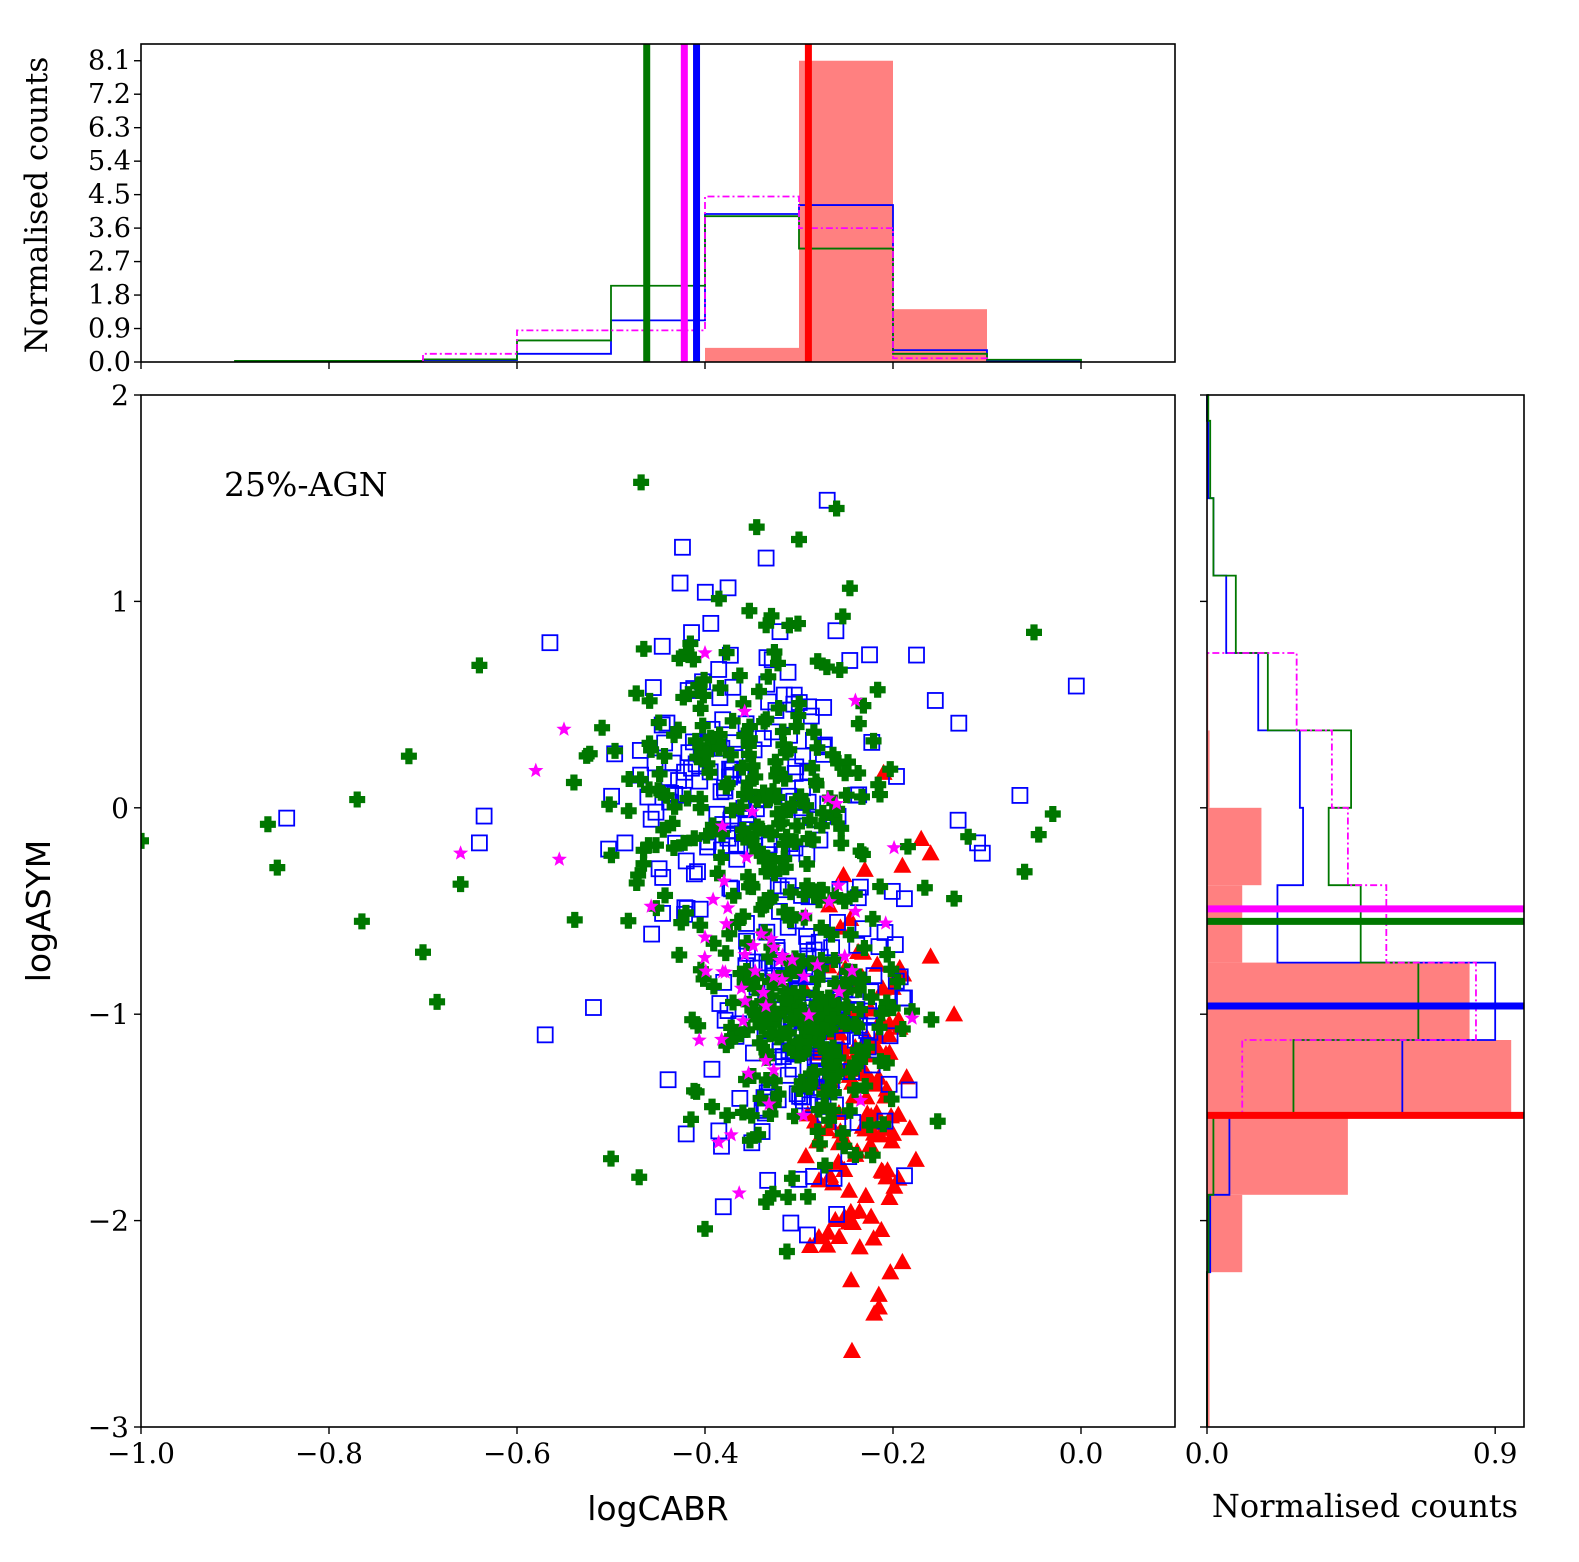  What do you see at coordinates (109, 128) in the screenshot?
I see `top-ytick-label: 6.3` at bounding box center [109, 128].